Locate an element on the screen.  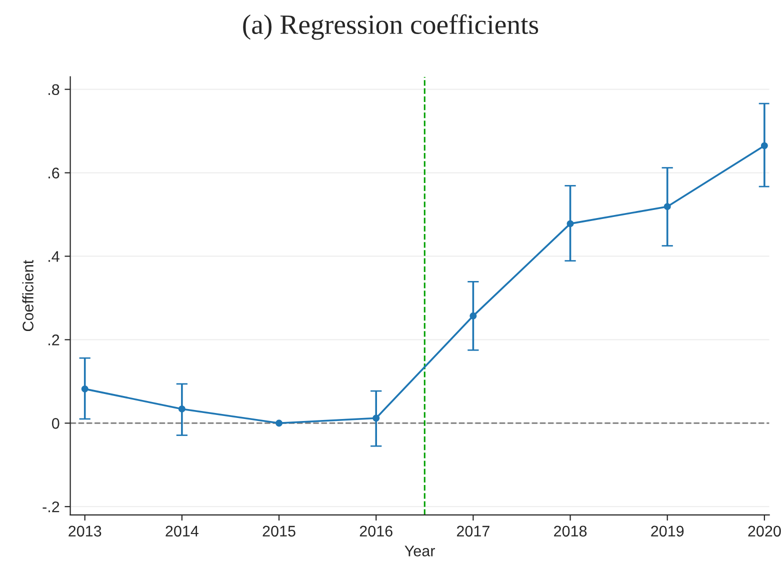
y-tick-label: 0 is located at coordinates (56, 423).